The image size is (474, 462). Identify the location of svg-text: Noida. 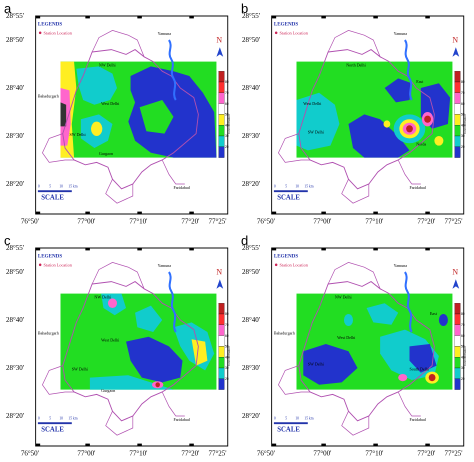
(421, 143).